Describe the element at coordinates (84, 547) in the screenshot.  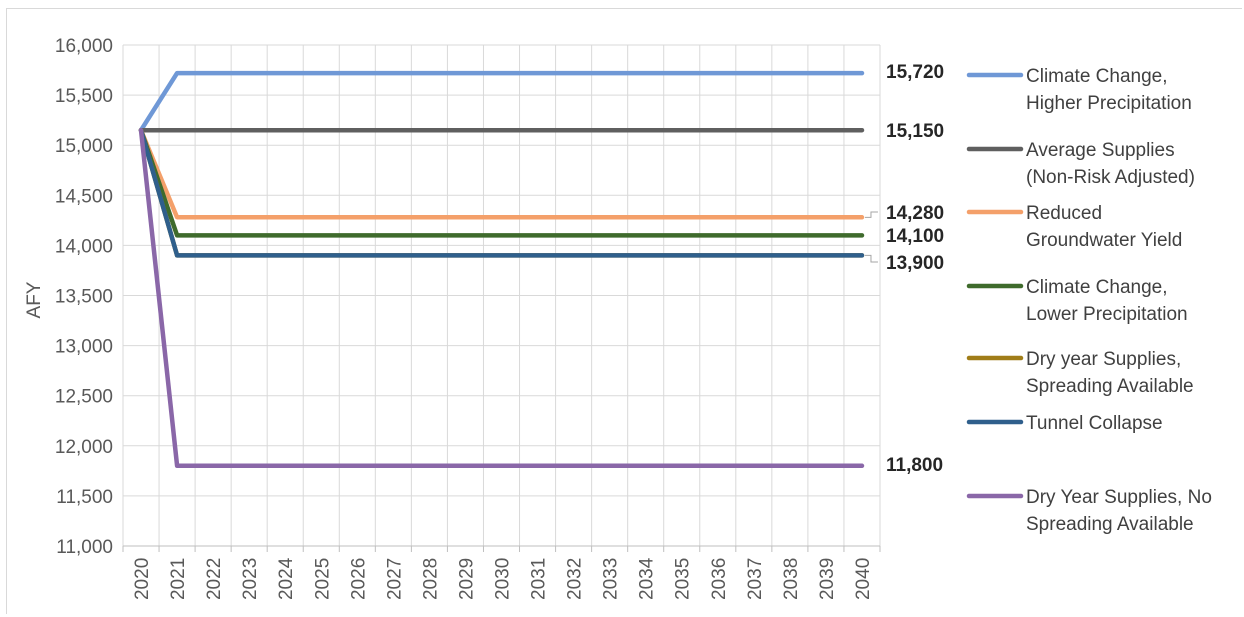
I see `y-tick-label: 11,000` at that location.